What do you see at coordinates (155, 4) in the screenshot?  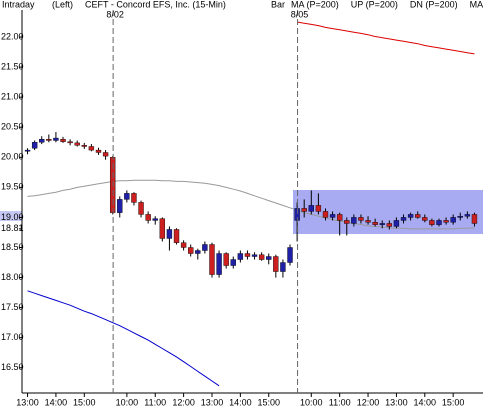 I see `chart-title: CEFT - Concord EFS, Inc. (15-Min)` at bounding box center [155, 4].